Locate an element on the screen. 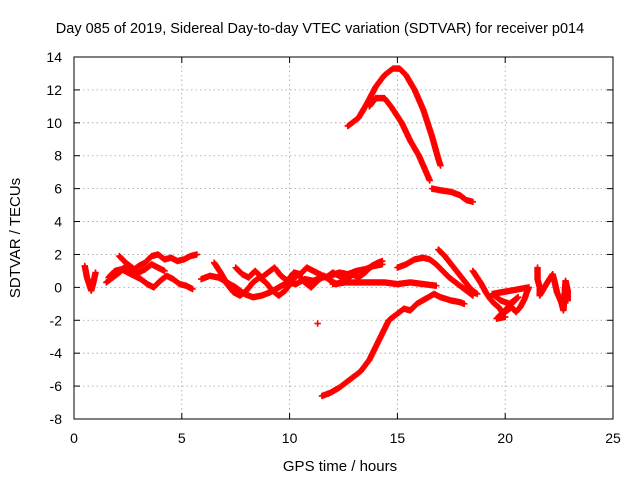 The width and height of the screenshot is (640, 480). x-tick-label: 15 is located at coordinates (398, 438).